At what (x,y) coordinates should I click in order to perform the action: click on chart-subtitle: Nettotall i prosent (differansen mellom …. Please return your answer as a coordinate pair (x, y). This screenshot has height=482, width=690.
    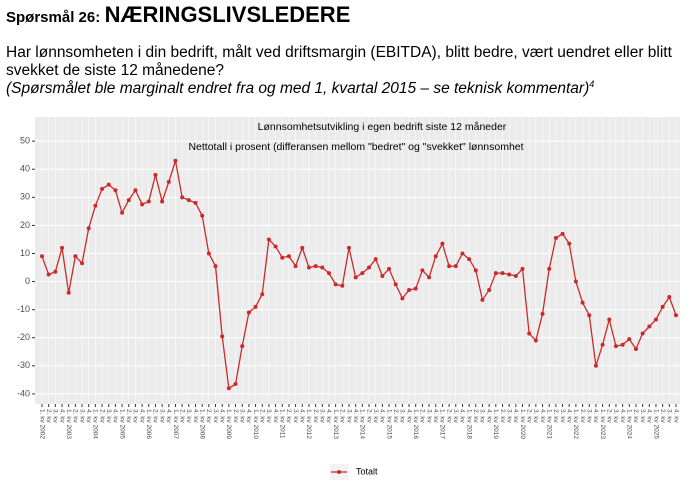
    Looking at the image, I should click on (355, 147).